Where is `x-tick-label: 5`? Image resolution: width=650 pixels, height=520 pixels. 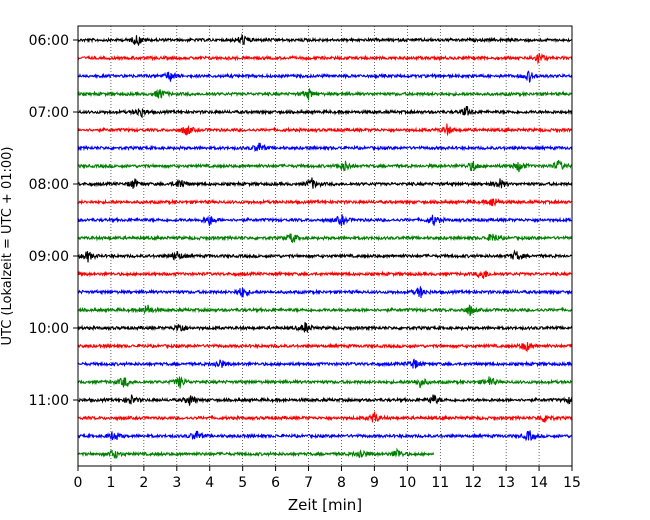
x-tick-label: 5 is located at coordinates (242, 483).